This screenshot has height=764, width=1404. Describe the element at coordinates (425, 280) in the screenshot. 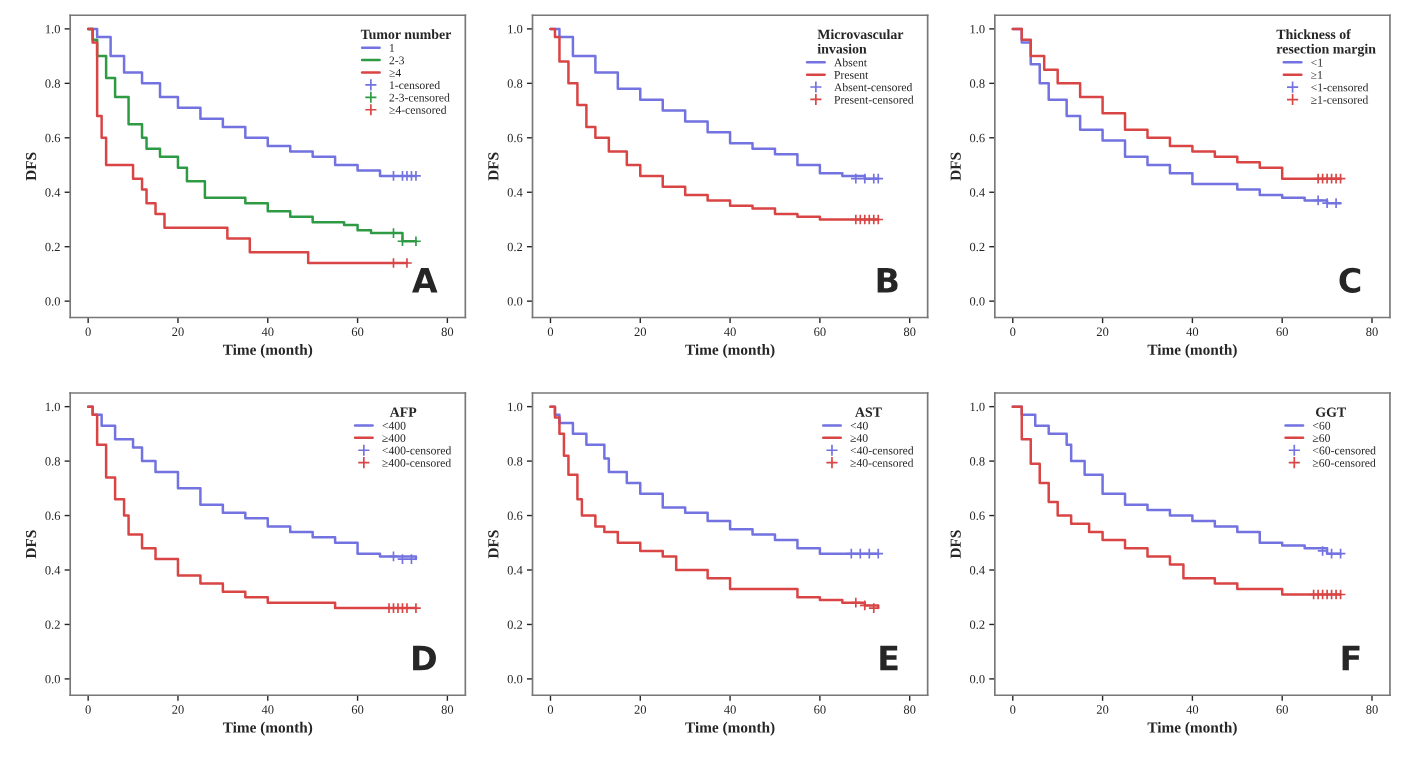

I see `annotation: A` at that location.